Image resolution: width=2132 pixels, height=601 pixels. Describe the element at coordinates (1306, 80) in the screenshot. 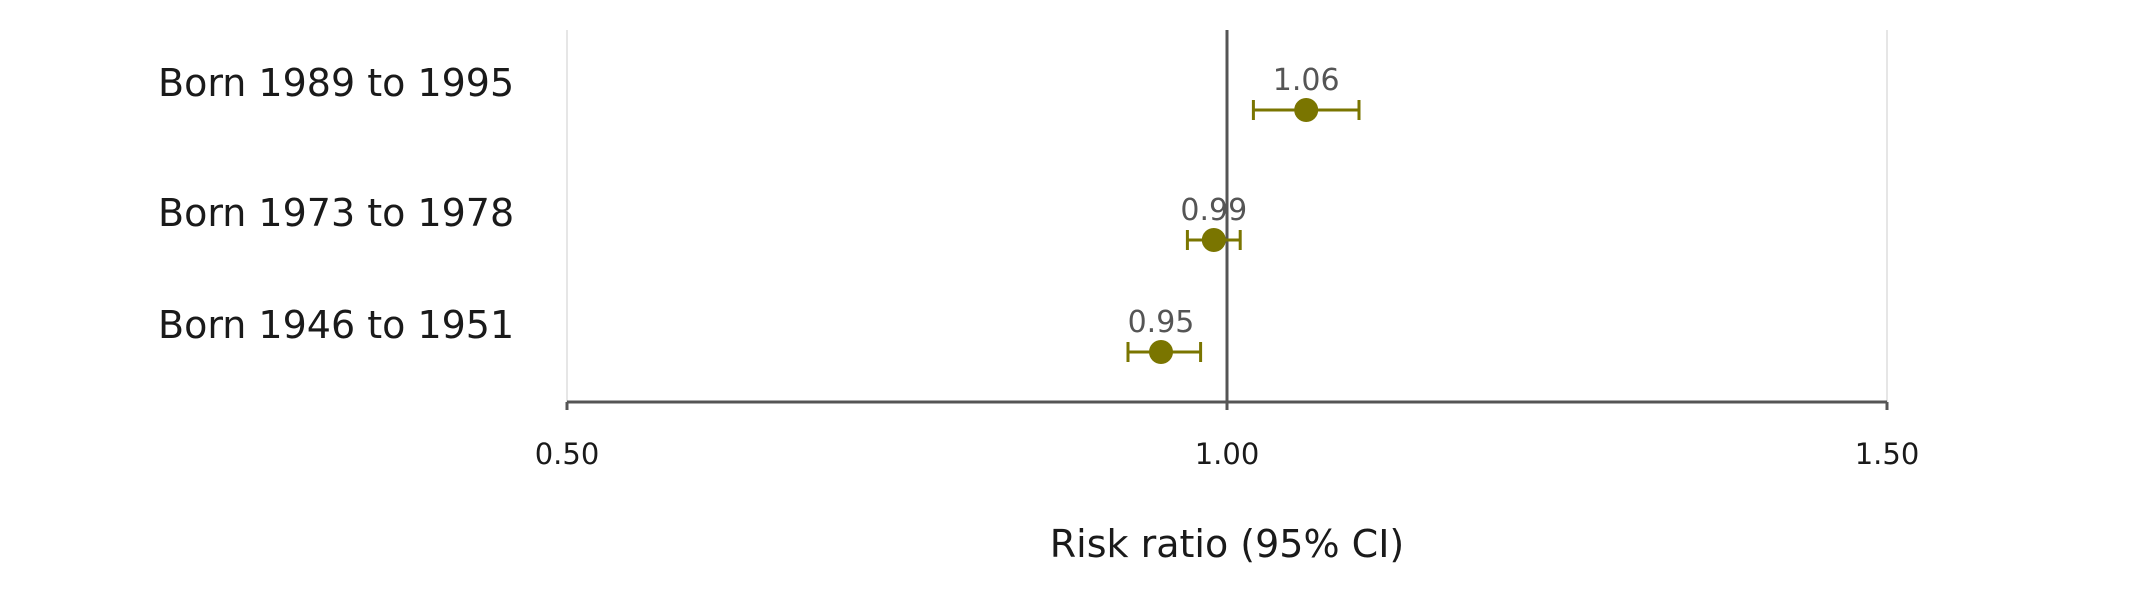

I see `value-label-0: 1.06` at that location.